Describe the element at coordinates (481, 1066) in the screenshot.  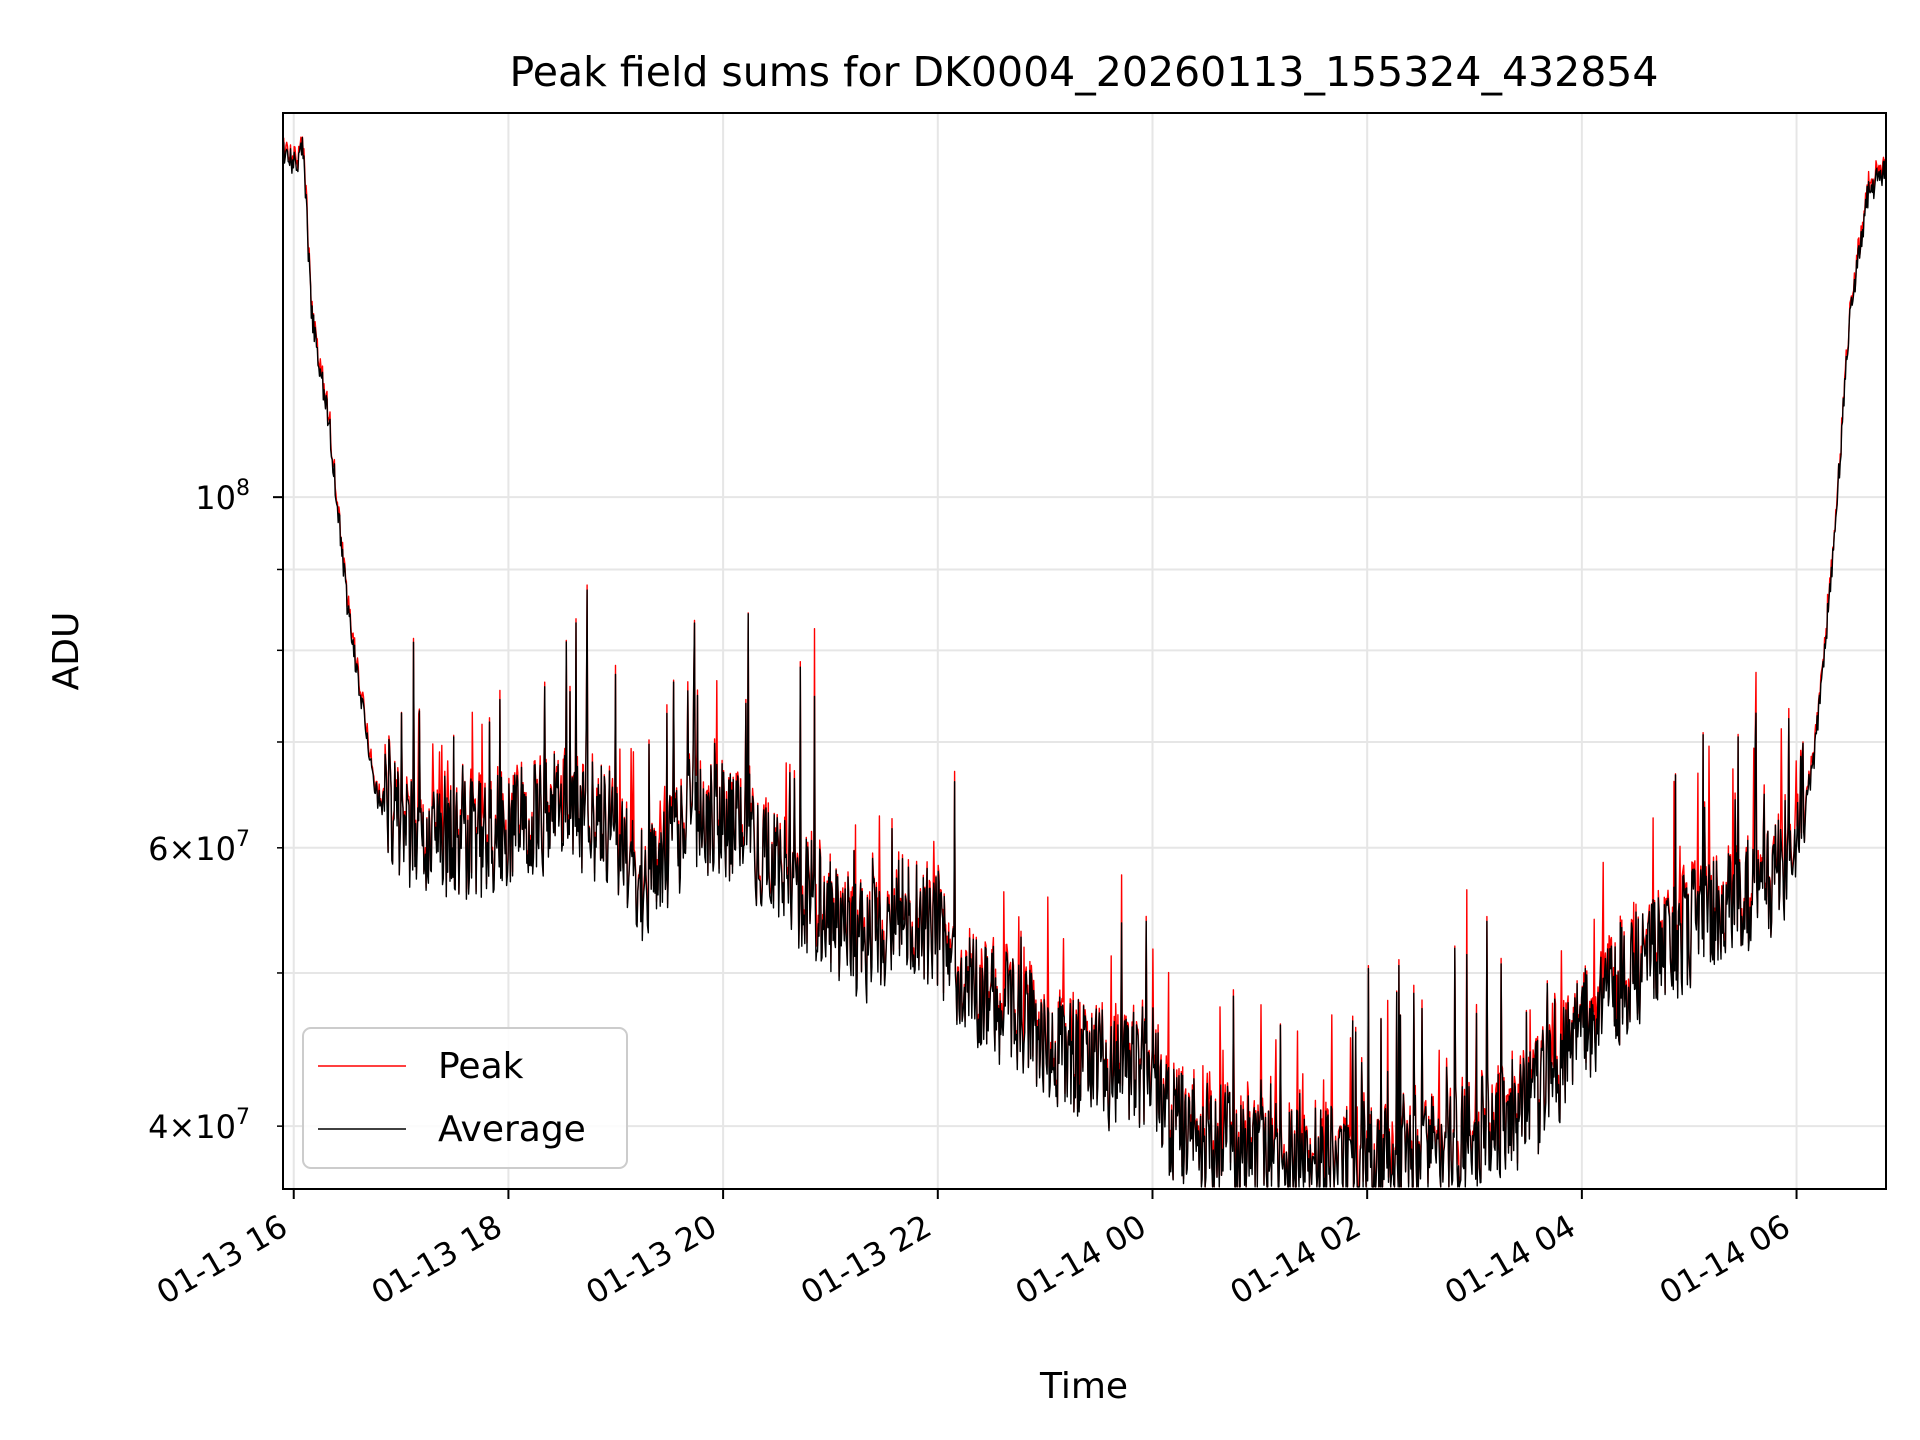
I see `legend-peak-label: Peak` at that location.